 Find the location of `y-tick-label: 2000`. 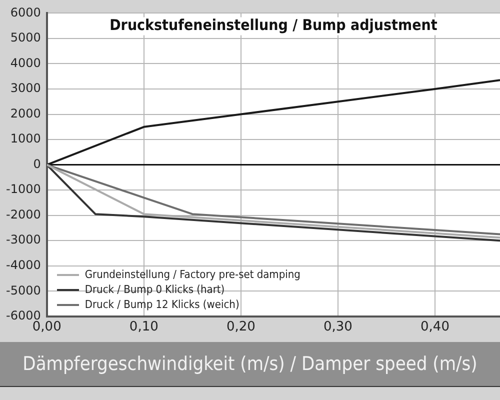

y-tick-label: 2000 is located at coordinates (25, 113).